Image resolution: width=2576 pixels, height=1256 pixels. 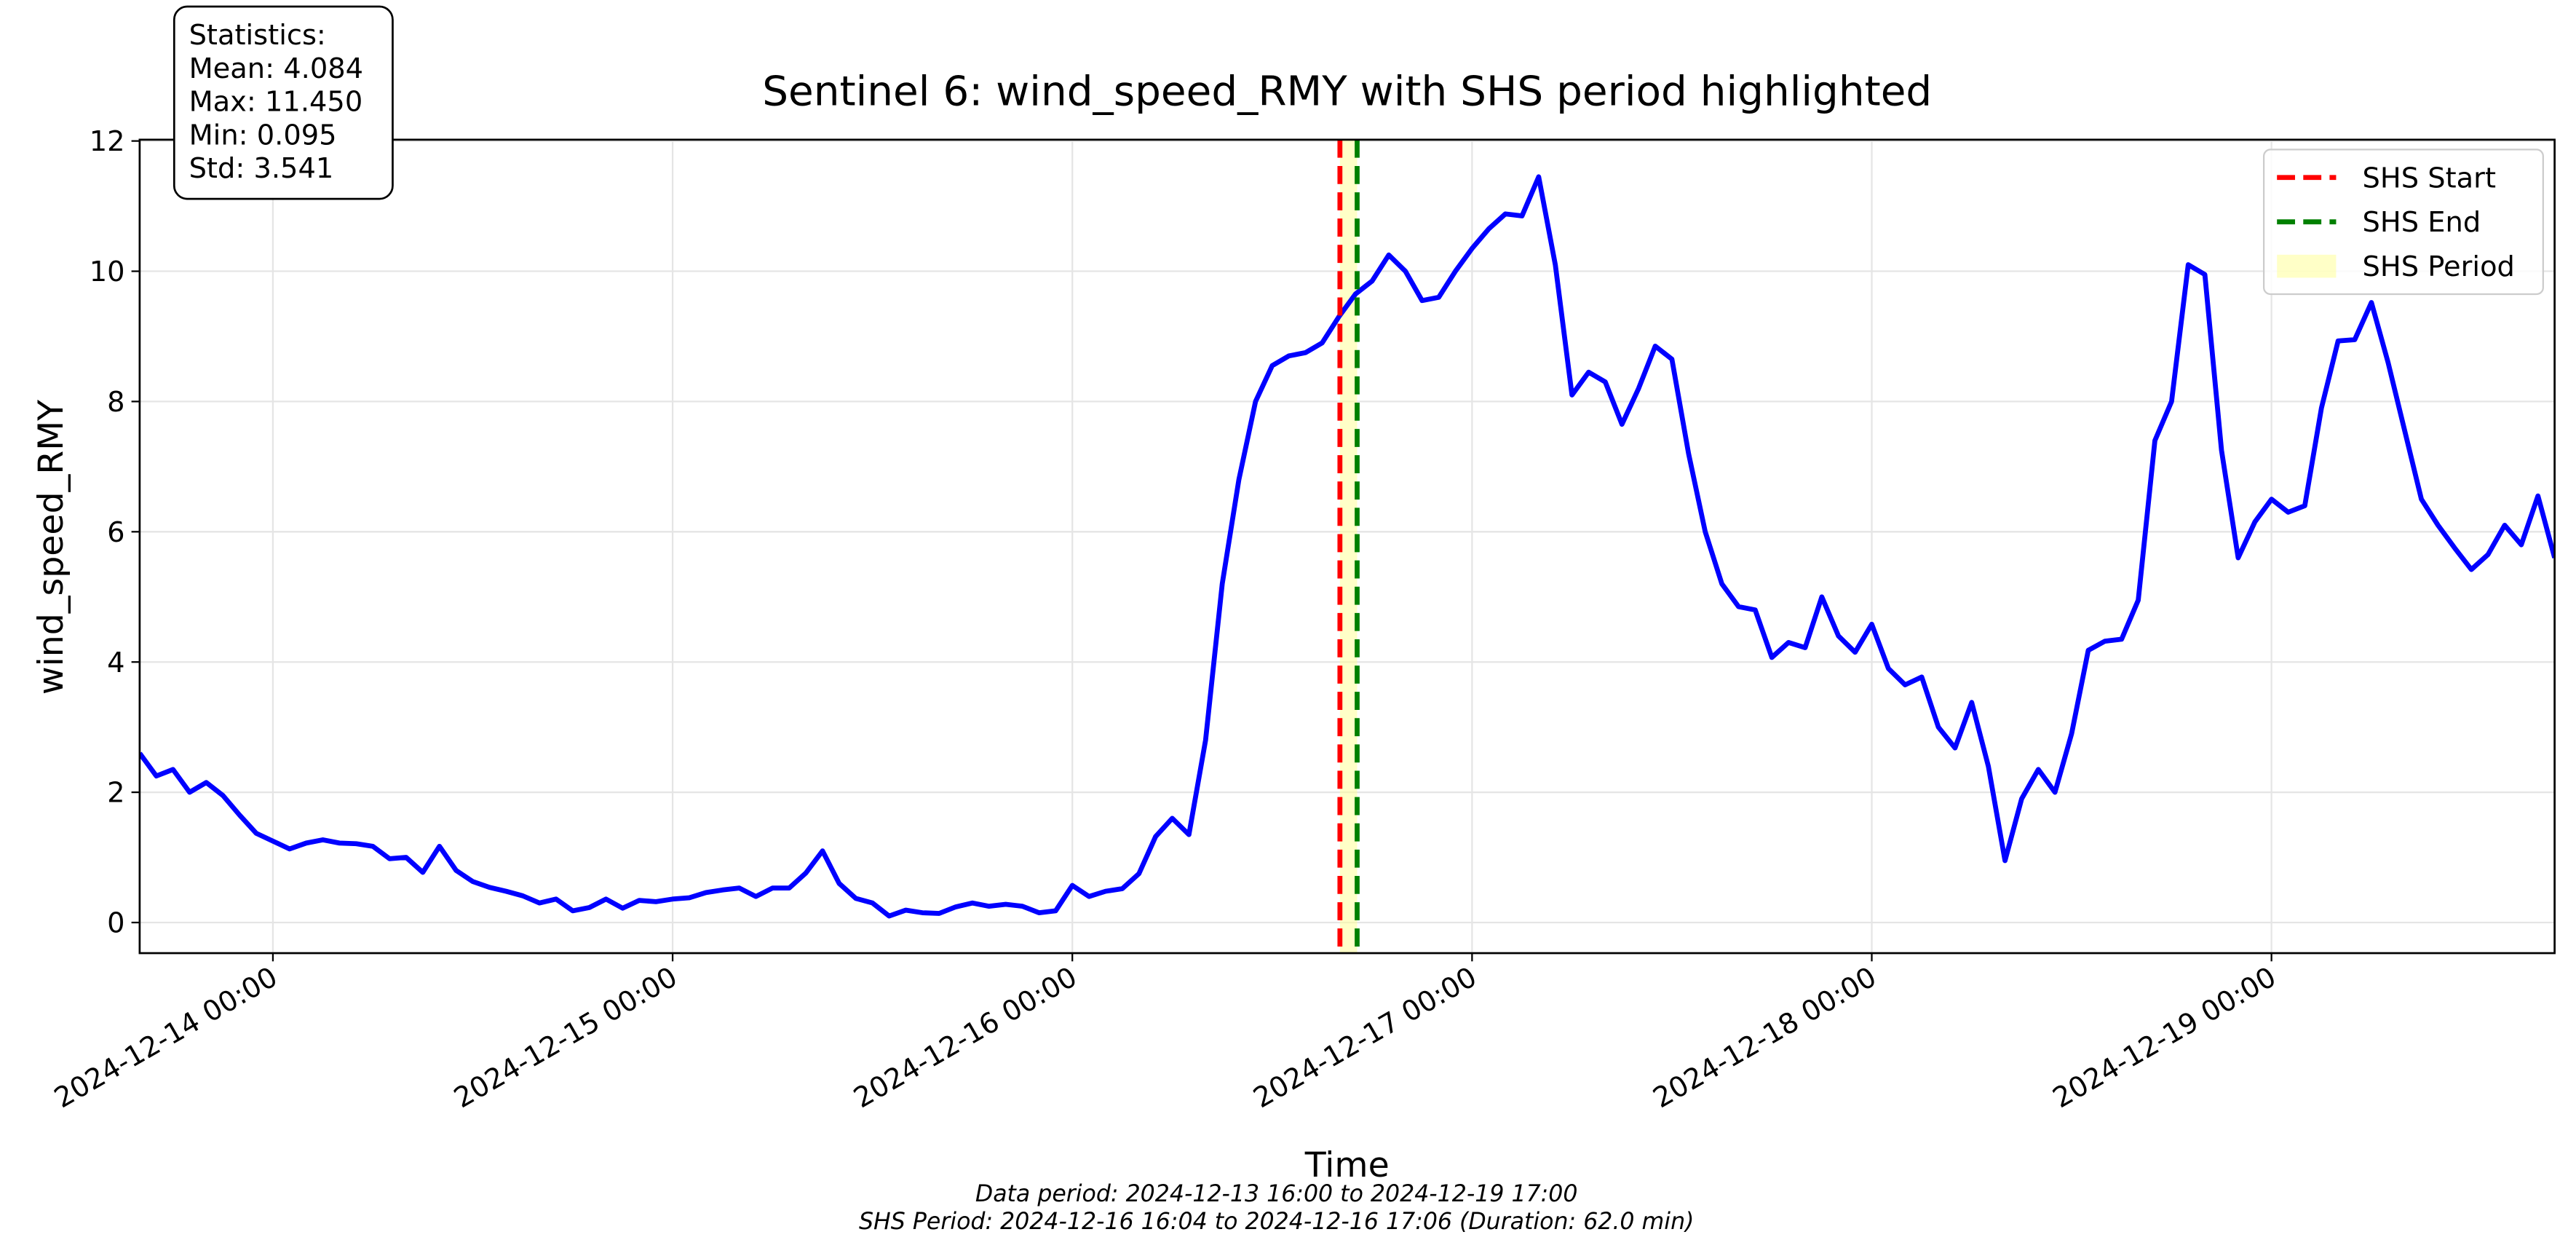 What do you see at coordinates (2307, 266) in the screenshot?
I see `legend-swatch` at bounding box center [2307, 266].